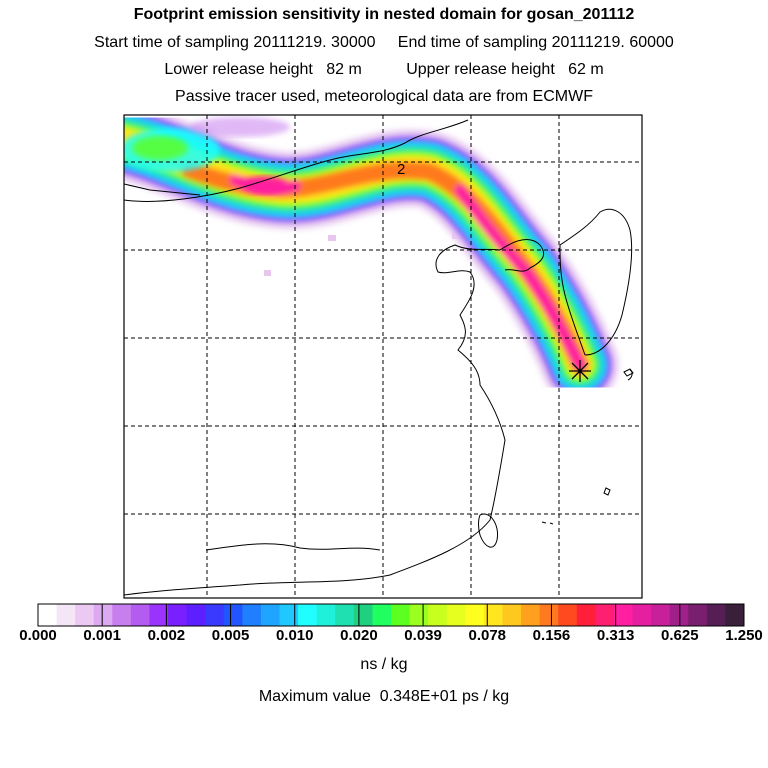 This screenshot has width=768, height=768. What do you see at coordinates (294, 635) in the screenshot?
I see `colorbar-tick-label: 0.010` at bounding box center [294, 635].